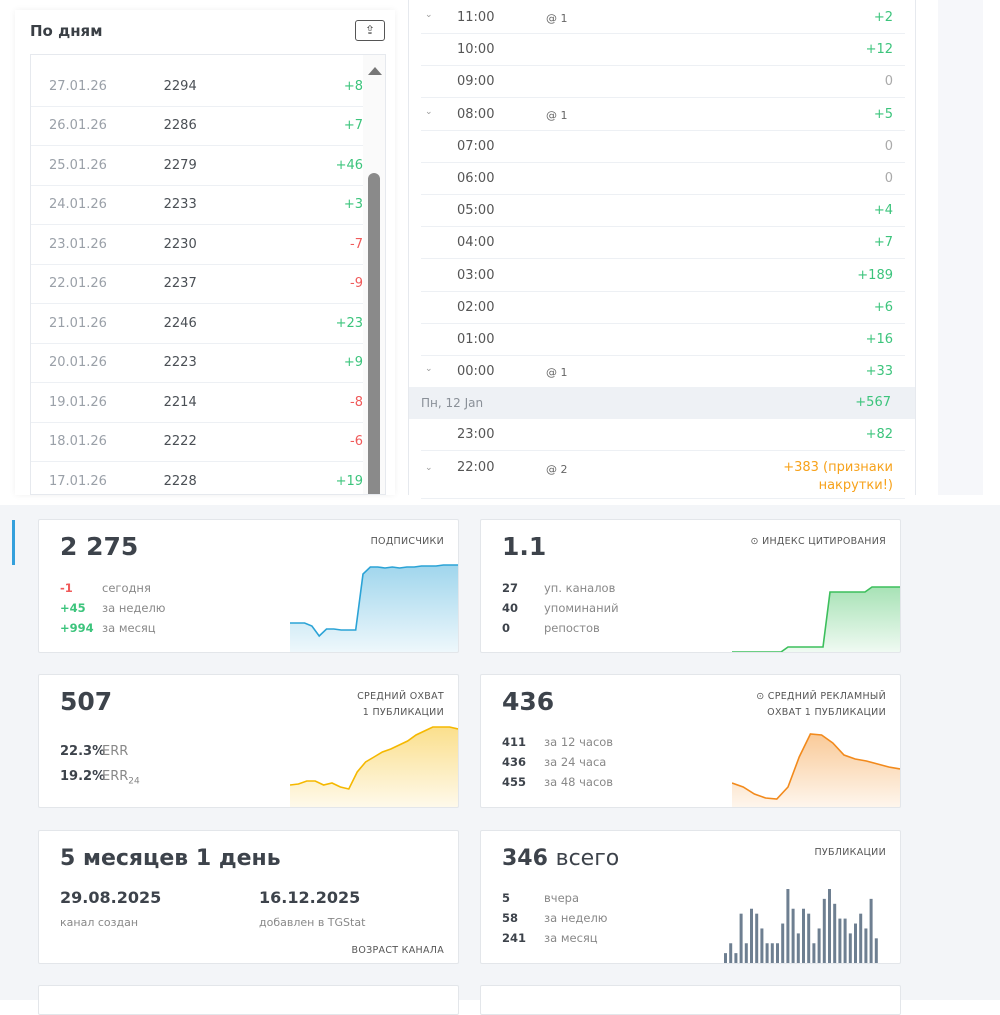 This screenshot has height=1015, width=1000. What do you see at coordinates (112, 628) in the screenshot?
I see `stat-row: +994 за месяц` at bounding box center [112, 628].